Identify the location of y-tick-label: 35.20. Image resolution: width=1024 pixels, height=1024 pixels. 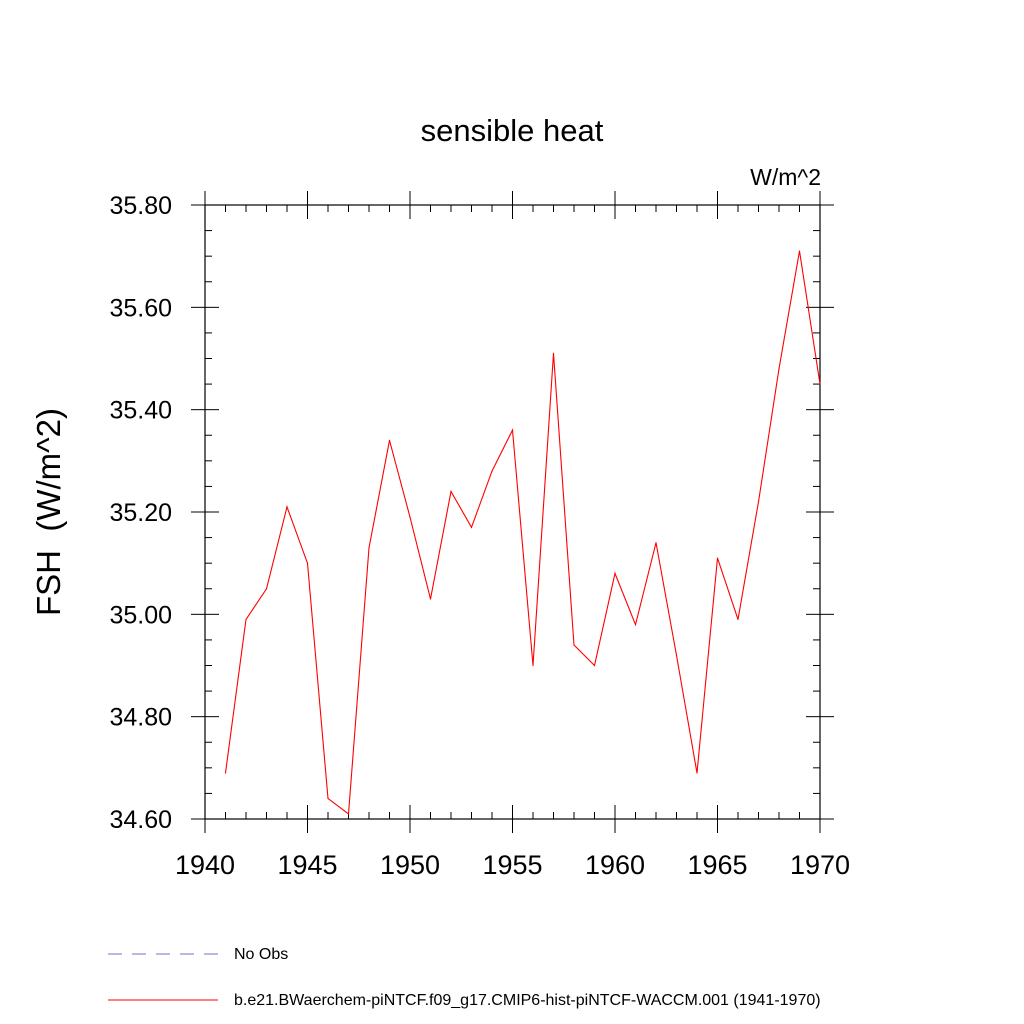
(140, 513).